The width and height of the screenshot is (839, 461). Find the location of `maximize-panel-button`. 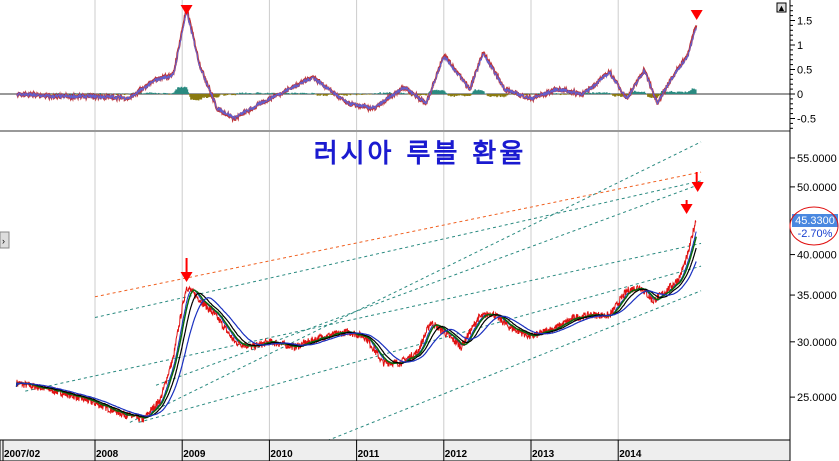

maximize-panel-button is located at coordinates (781, 7).